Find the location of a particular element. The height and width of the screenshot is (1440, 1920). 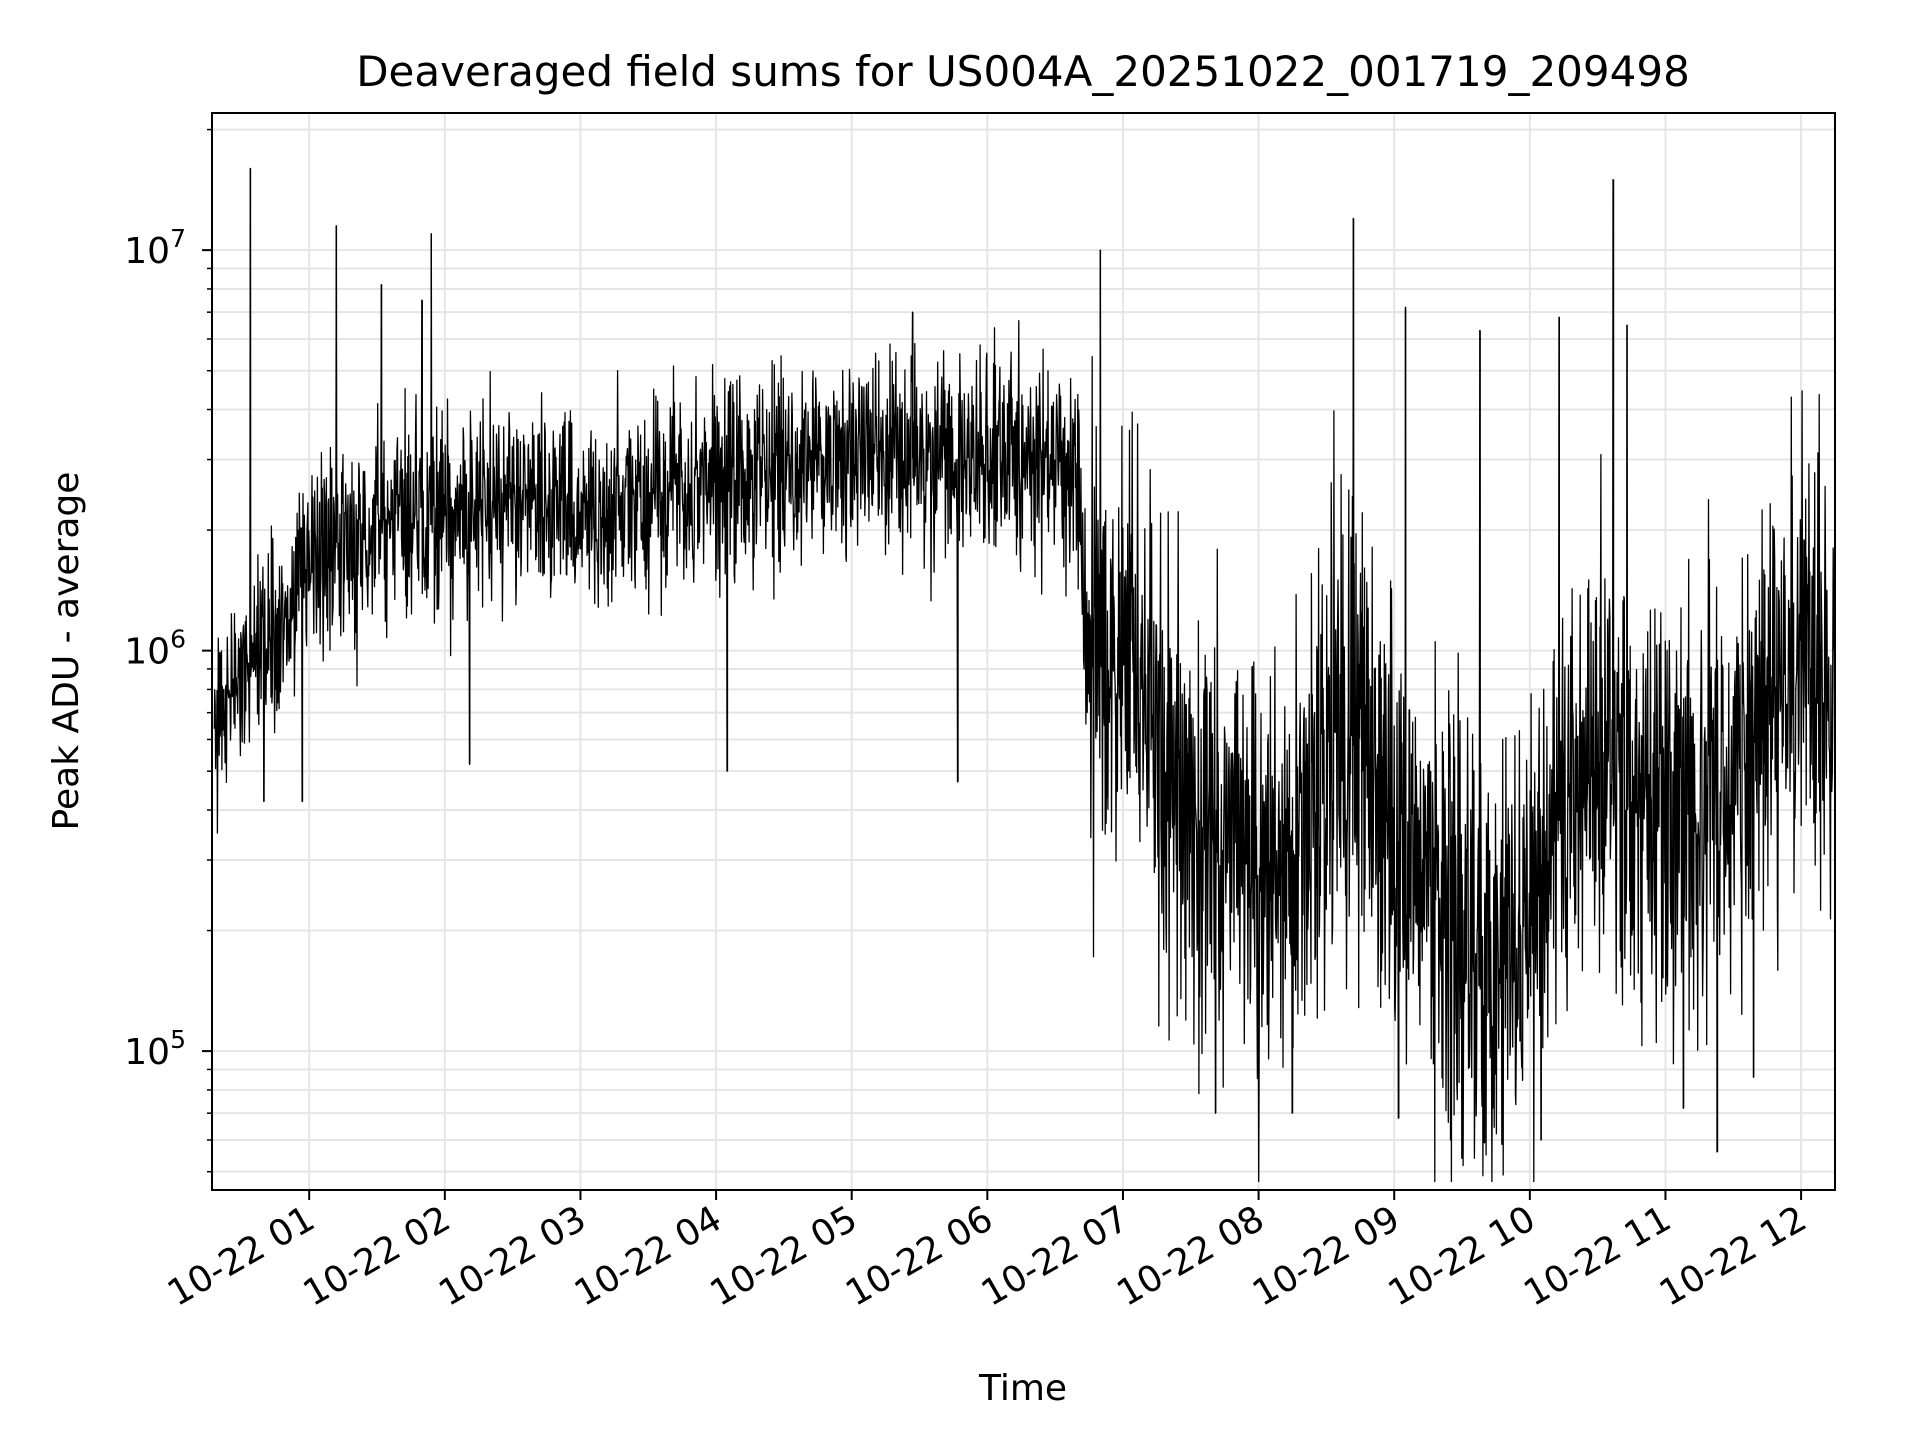

y-axis-label: Peak ADU - average is located at coordinates (66, 651).